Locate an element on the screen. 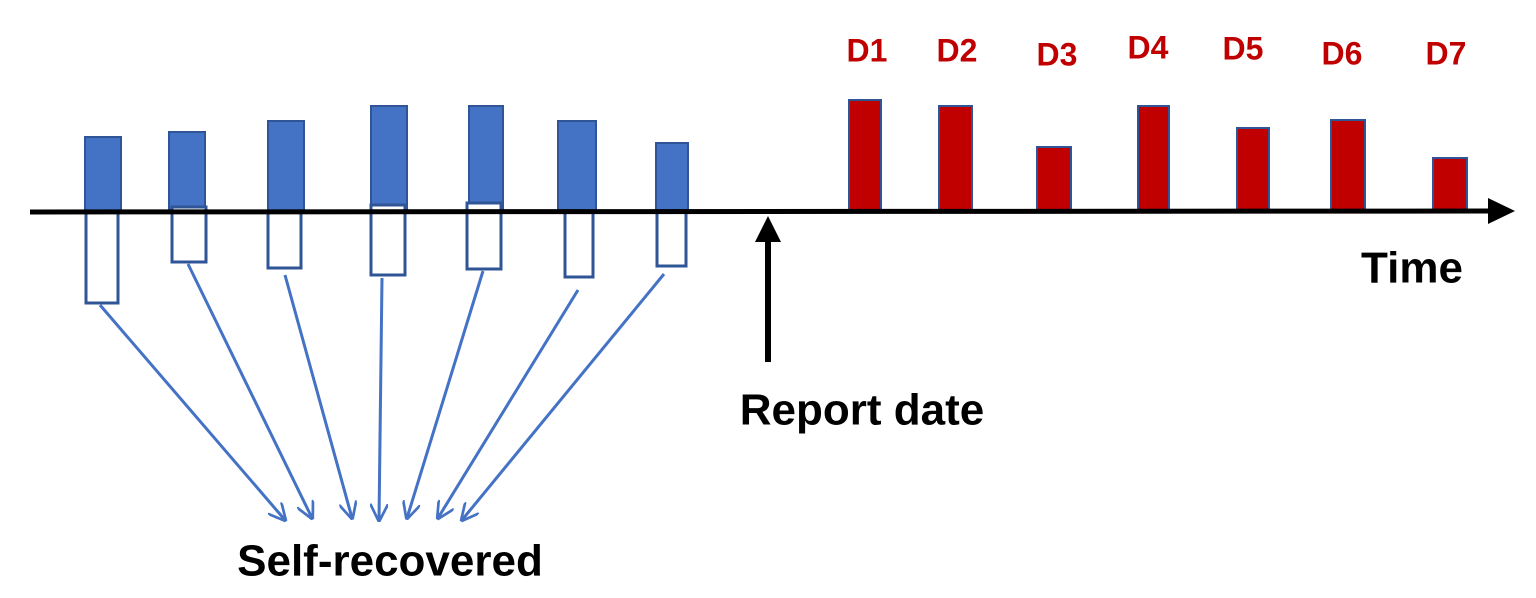 The width and height of the screenshot is (1536, 598). day-label: D5 is located at coordinates (1243, 48).